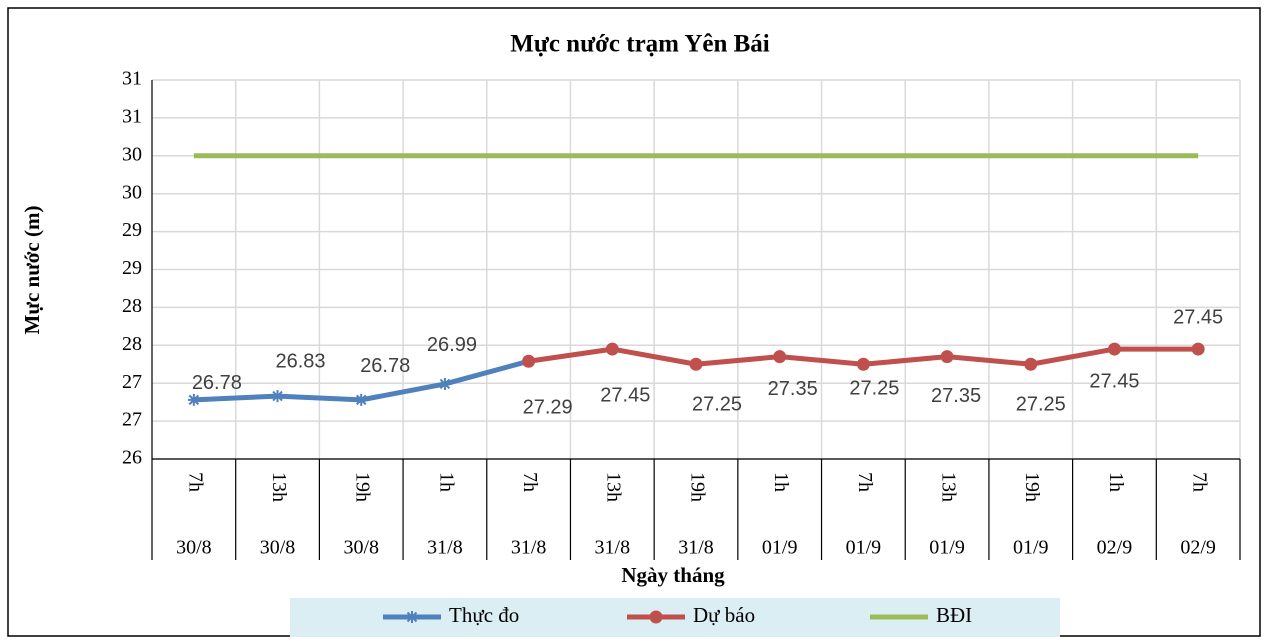 This screenshot has width=1268, height=644. Describe the element at coordinates (954, 615) in the screenshot. I see `legend-label: BĐI` at that location.